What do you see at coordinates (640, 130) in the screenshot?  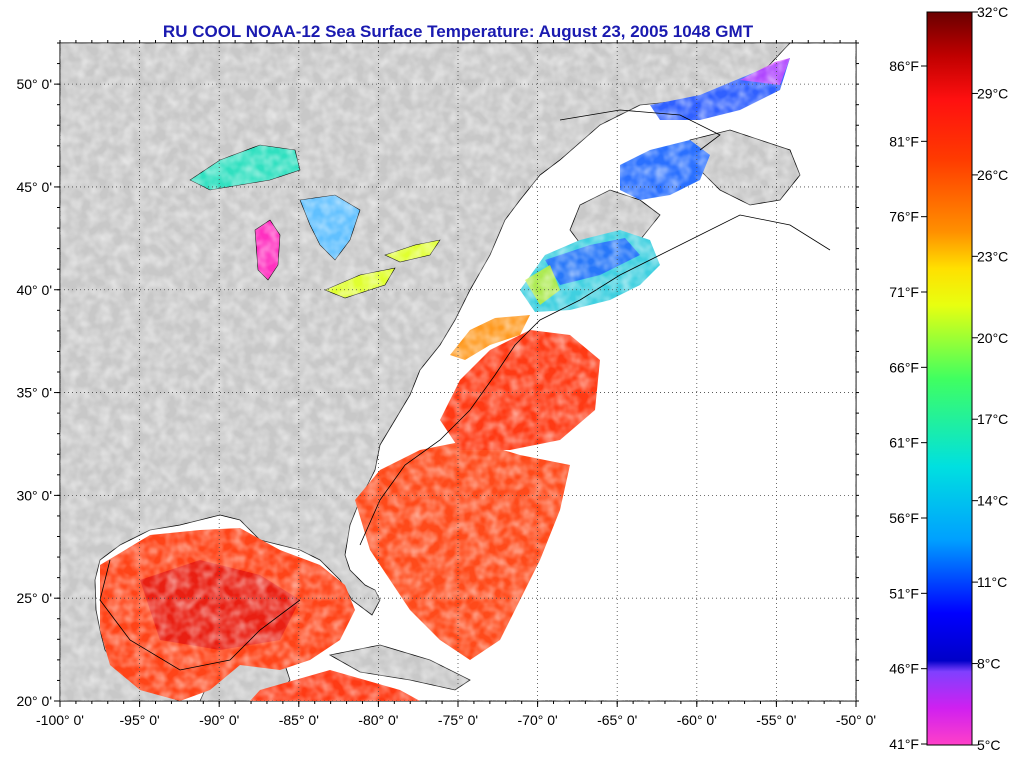 I see `isobath-600ft-north` at bounding box center [640, 130].